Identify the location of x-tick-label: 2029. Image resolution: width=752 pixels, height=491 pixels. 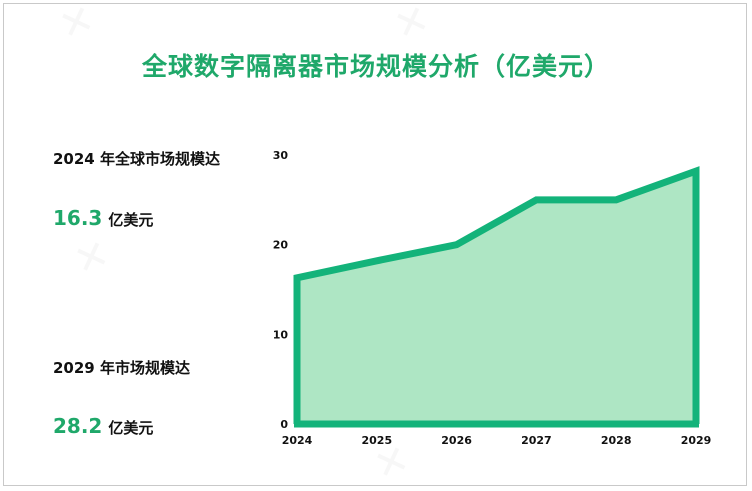
(696, 440).